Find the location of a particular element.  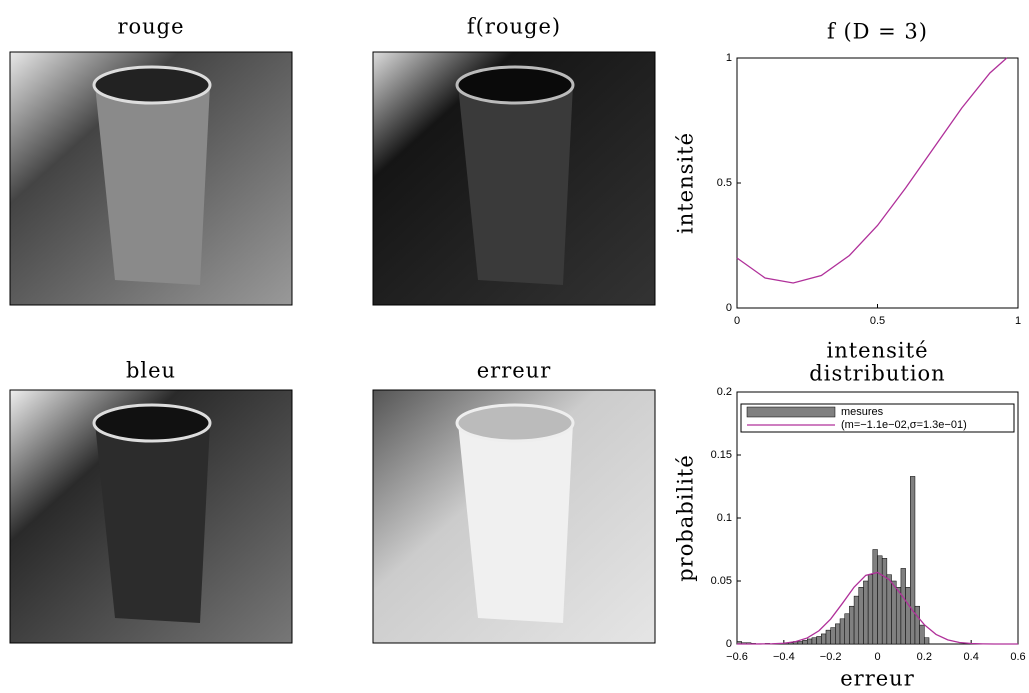

y-tick-label: 0.1 is located at coordinates (724, 518).